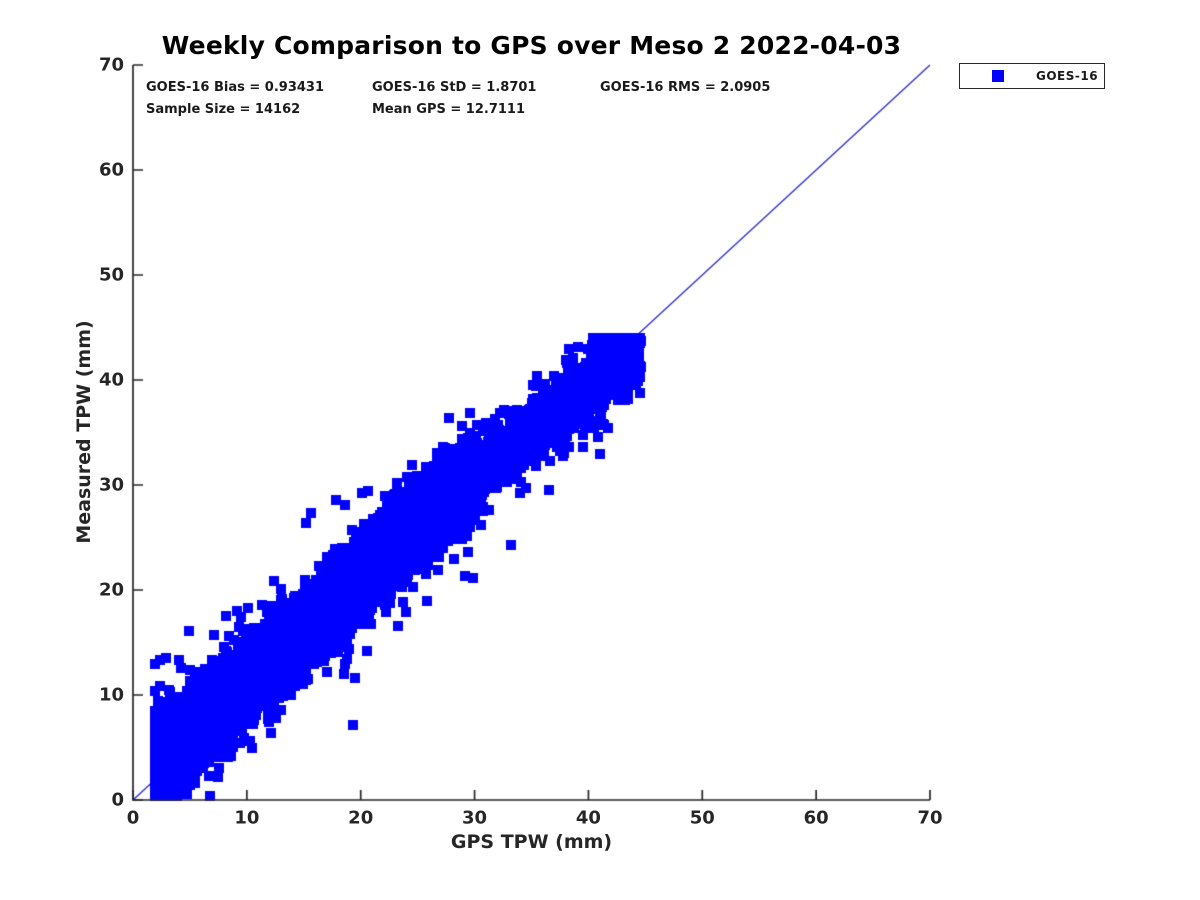 The image size is (1200, 900). Describe the element at coordinates (84, 432) in the screenshot. I see `y-axis-label: Measured TPW (mm)` at that location.